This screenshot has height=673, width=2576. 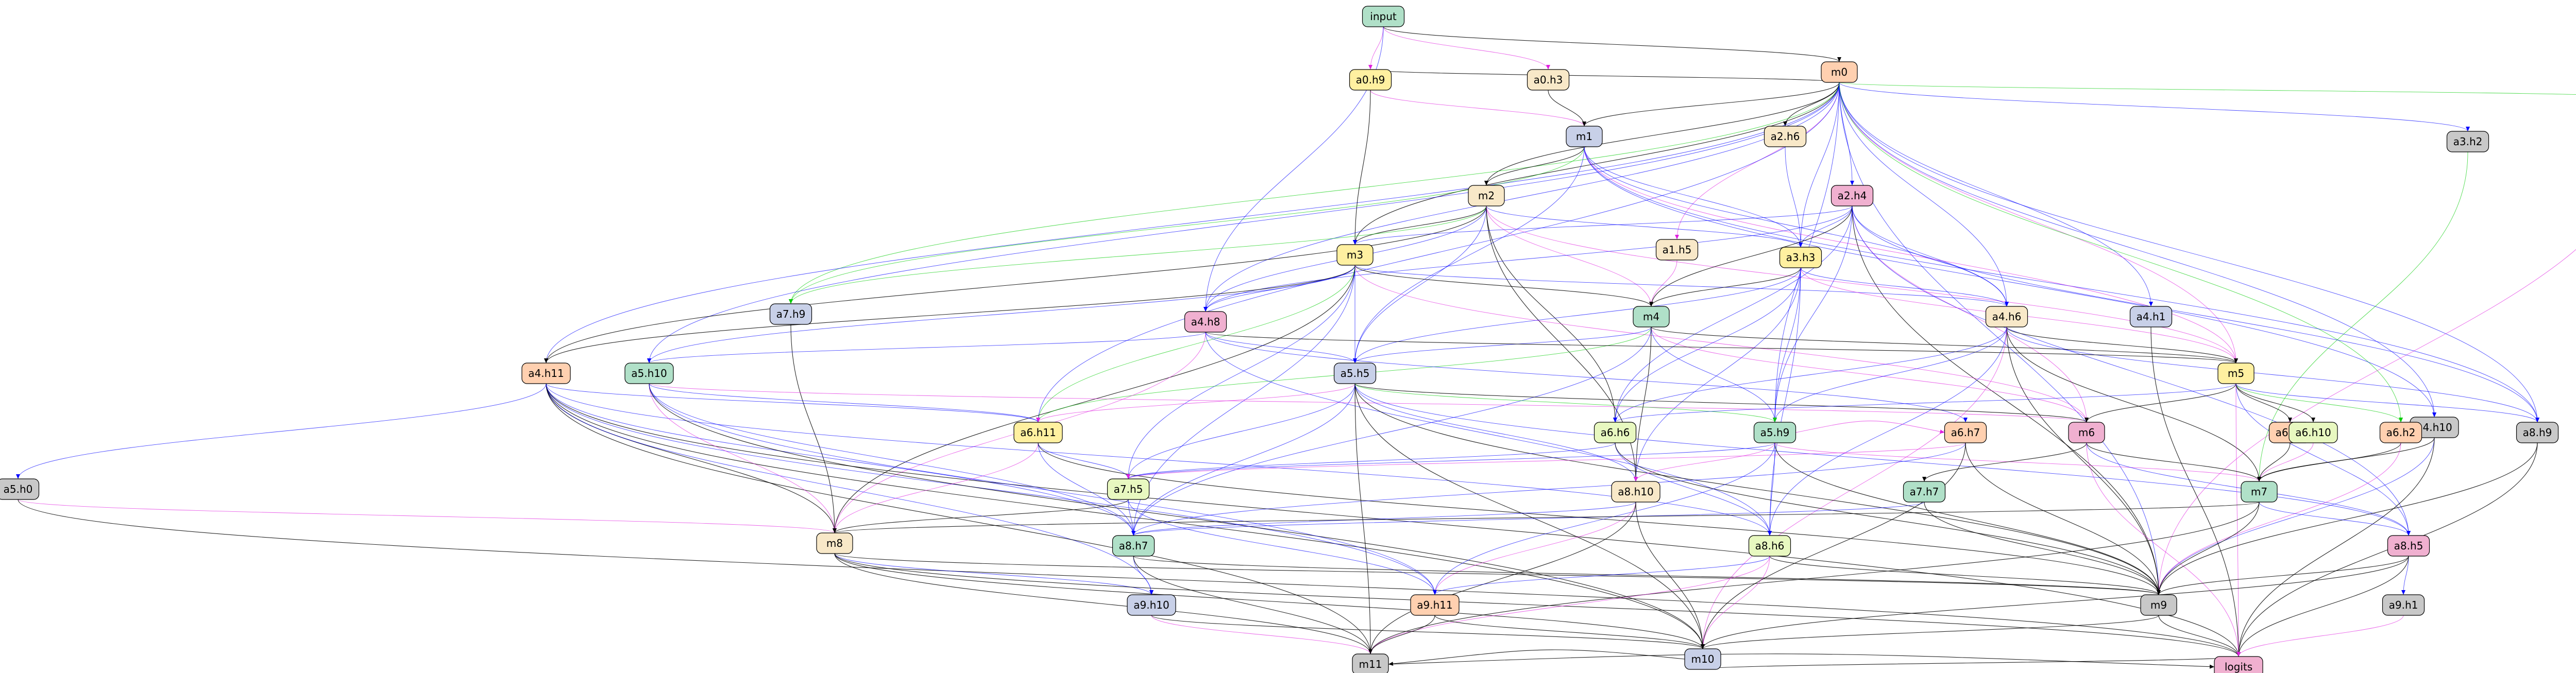 I want to click on edge-m3-to-m6, so click(x=1721, y=344).